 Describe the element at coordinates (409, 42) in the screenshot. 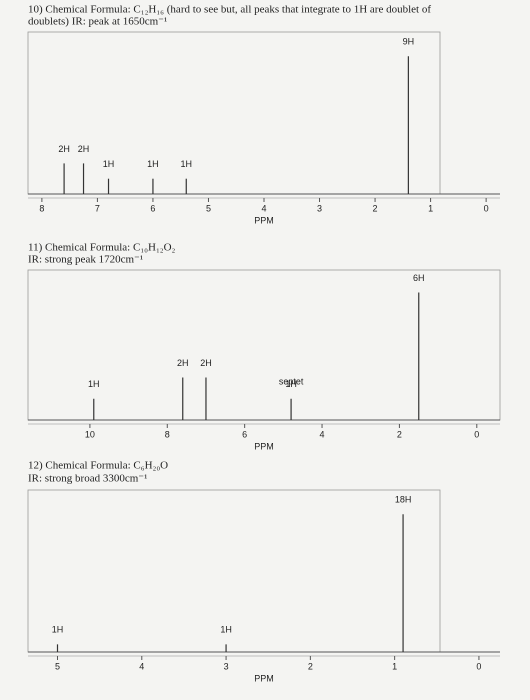

I see `integration-label: 9H` at that location.